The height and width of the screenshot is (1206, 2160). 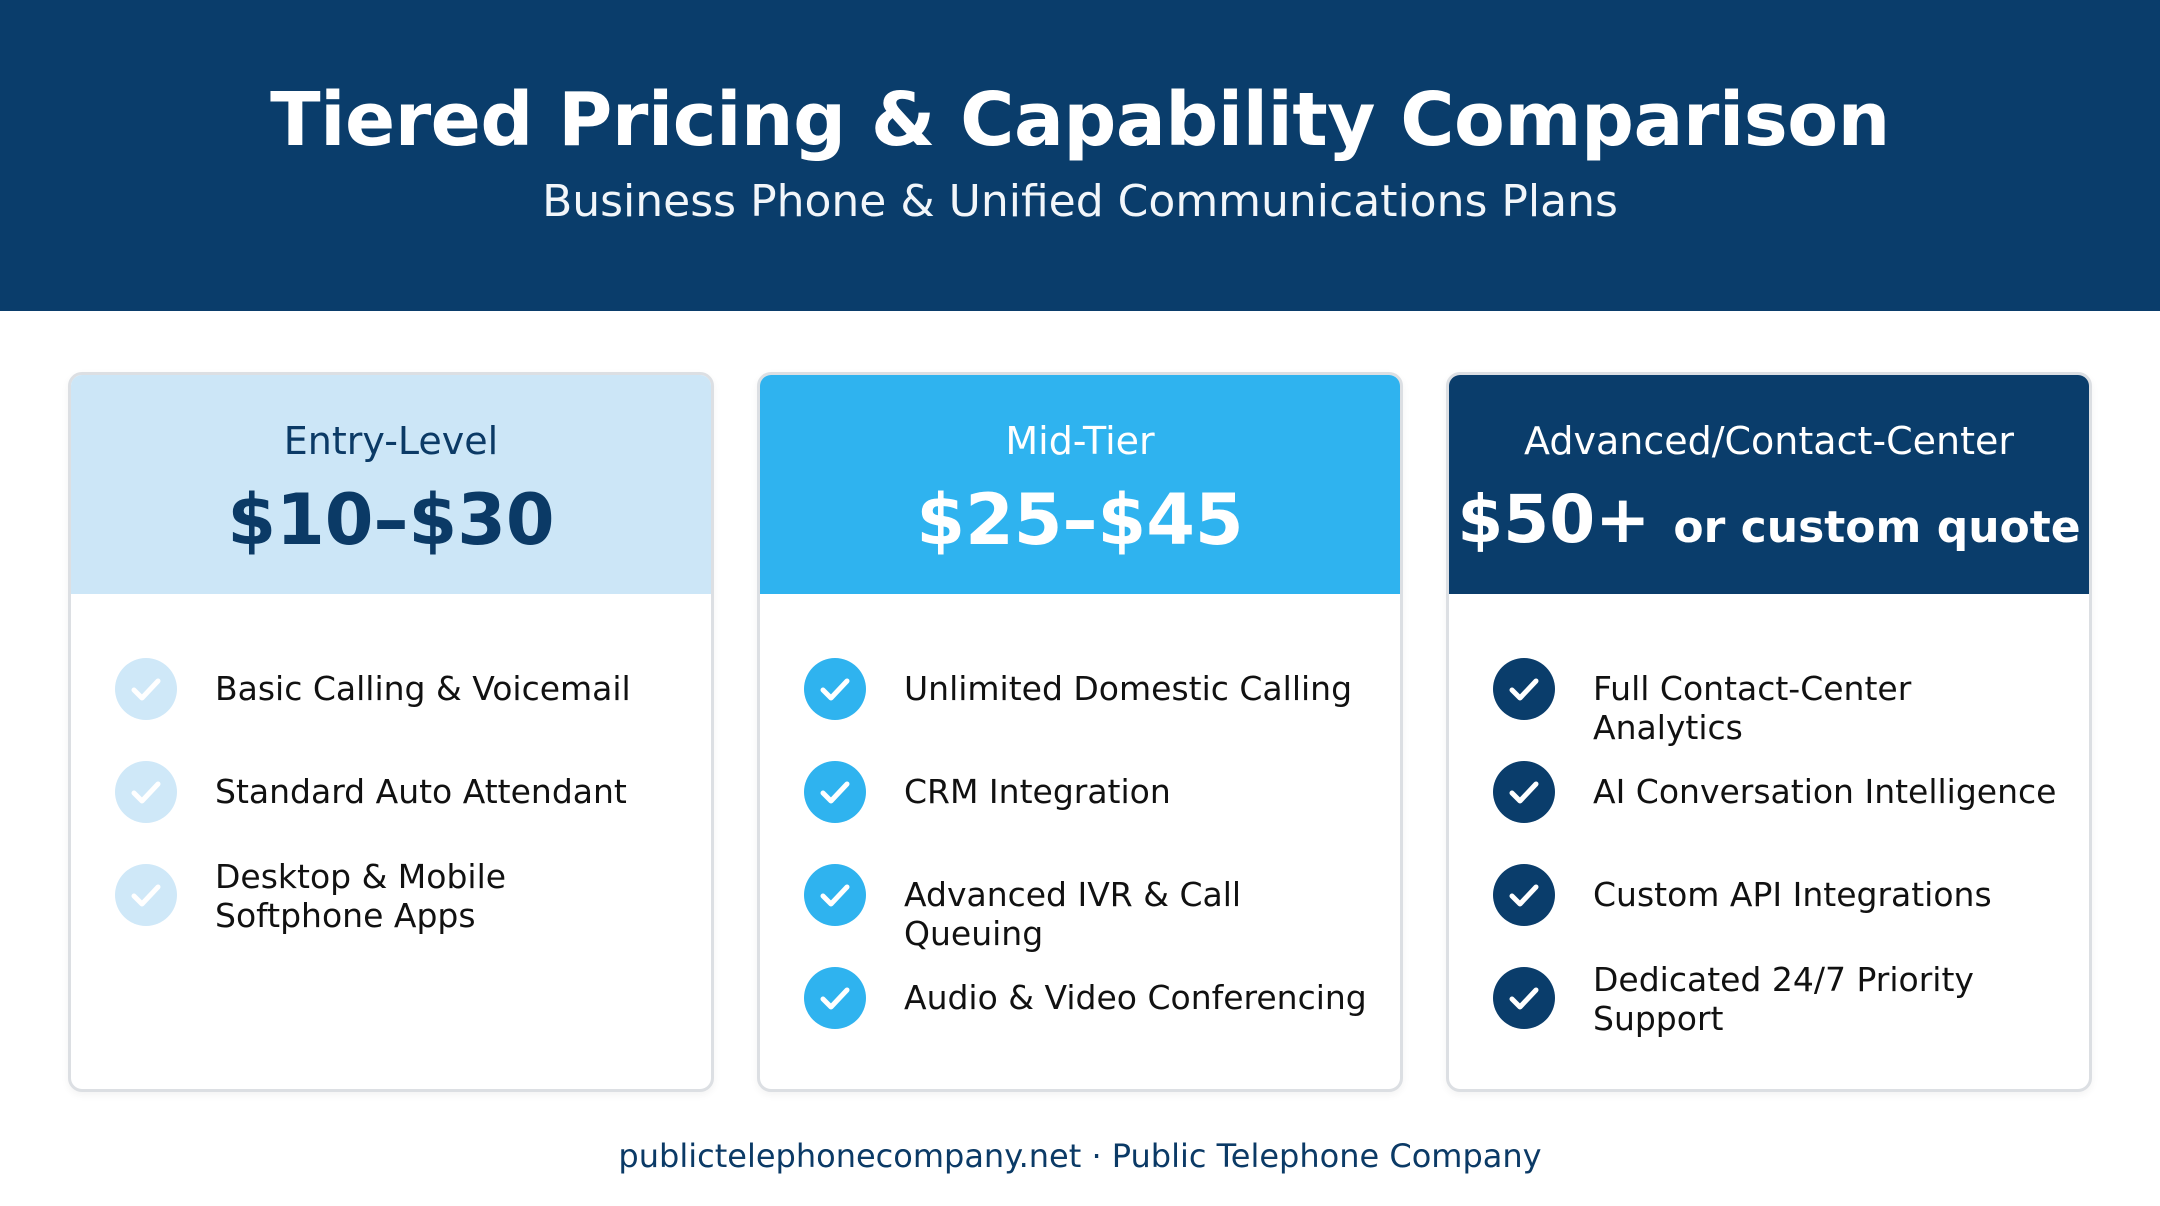 I want to click on feature-item: CRM Integration, so click(x=1089, y=801).